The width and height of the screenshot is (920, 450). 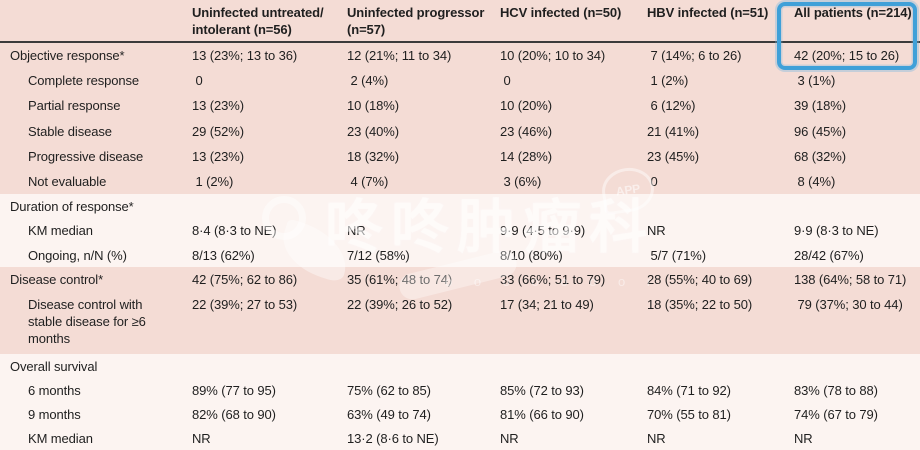 What do you see at coordinates (86, 156) in the screenshot?
I see `row-label: Progressive disease` at bounding box center [86, 156].